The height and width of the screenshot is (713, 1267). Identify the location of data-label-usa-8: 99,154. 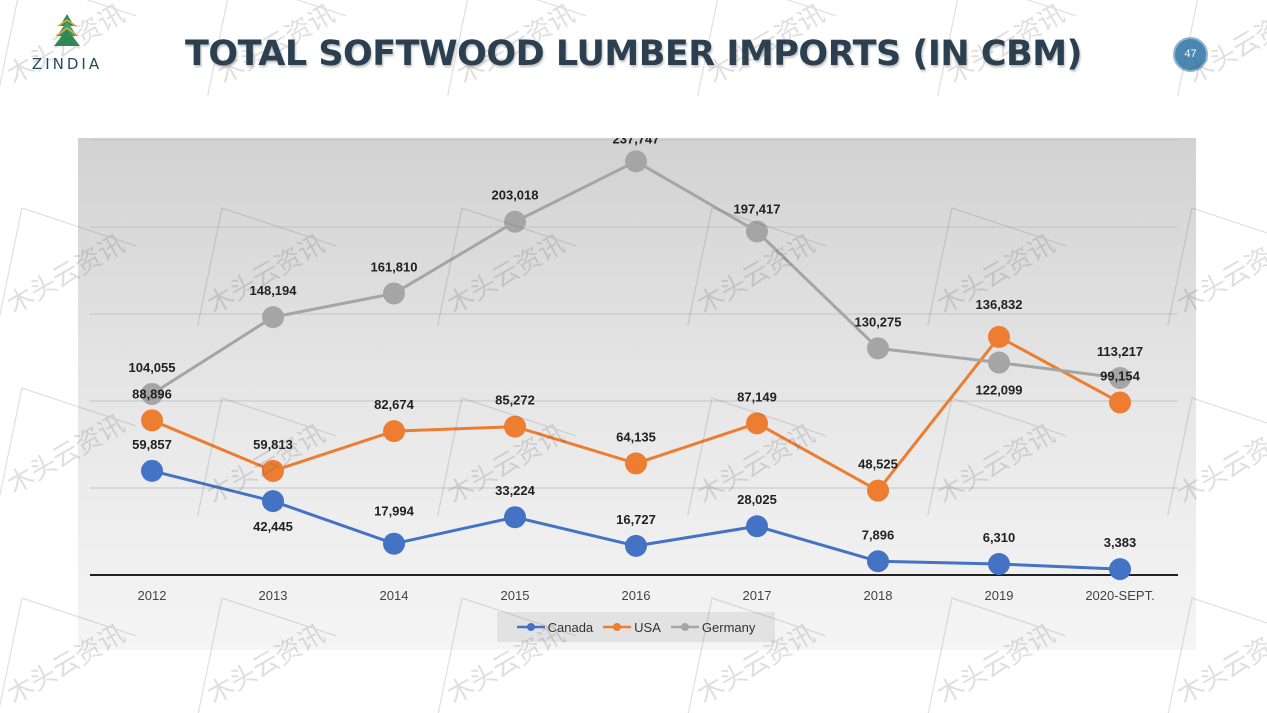
(1120, 375).